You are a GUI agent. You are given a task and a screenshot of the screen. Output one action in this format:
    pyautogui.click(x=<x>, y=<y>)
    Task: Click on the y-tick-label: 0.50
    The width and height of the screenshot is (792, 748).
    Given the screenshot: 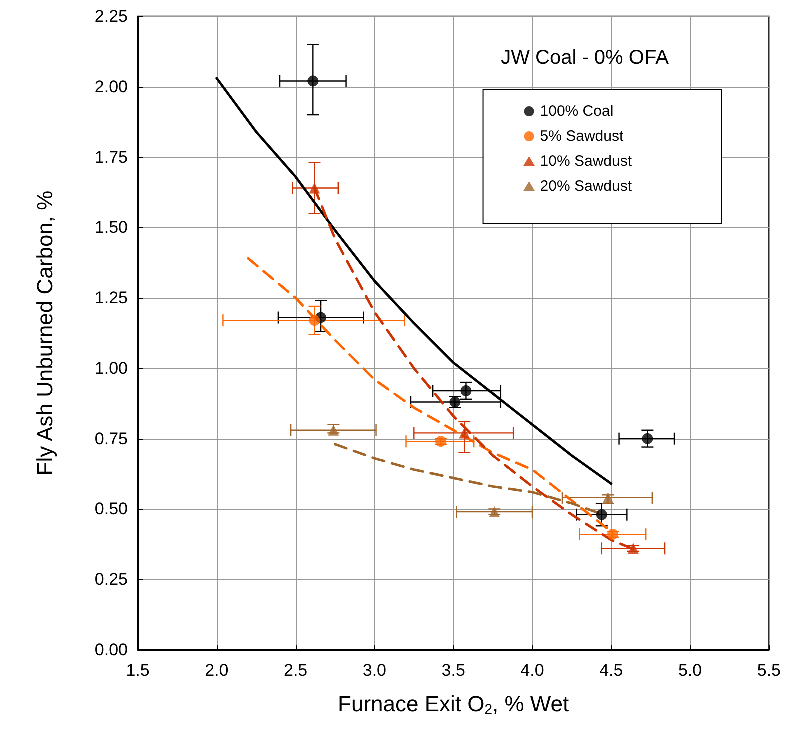 What is the action you would take?
    pyautogui.click(x=111, y=509)
    